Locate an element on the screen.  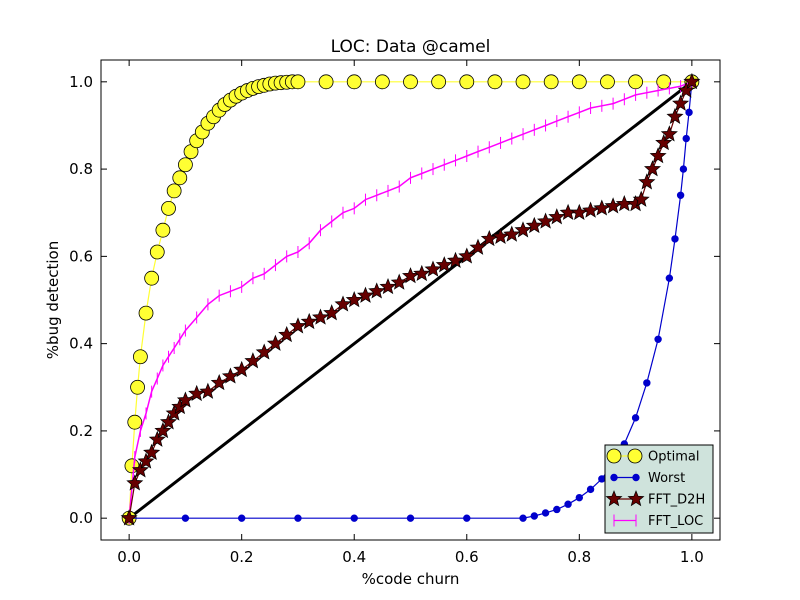
y-tick-label: 0.4 is located at coordinates (81, 344).